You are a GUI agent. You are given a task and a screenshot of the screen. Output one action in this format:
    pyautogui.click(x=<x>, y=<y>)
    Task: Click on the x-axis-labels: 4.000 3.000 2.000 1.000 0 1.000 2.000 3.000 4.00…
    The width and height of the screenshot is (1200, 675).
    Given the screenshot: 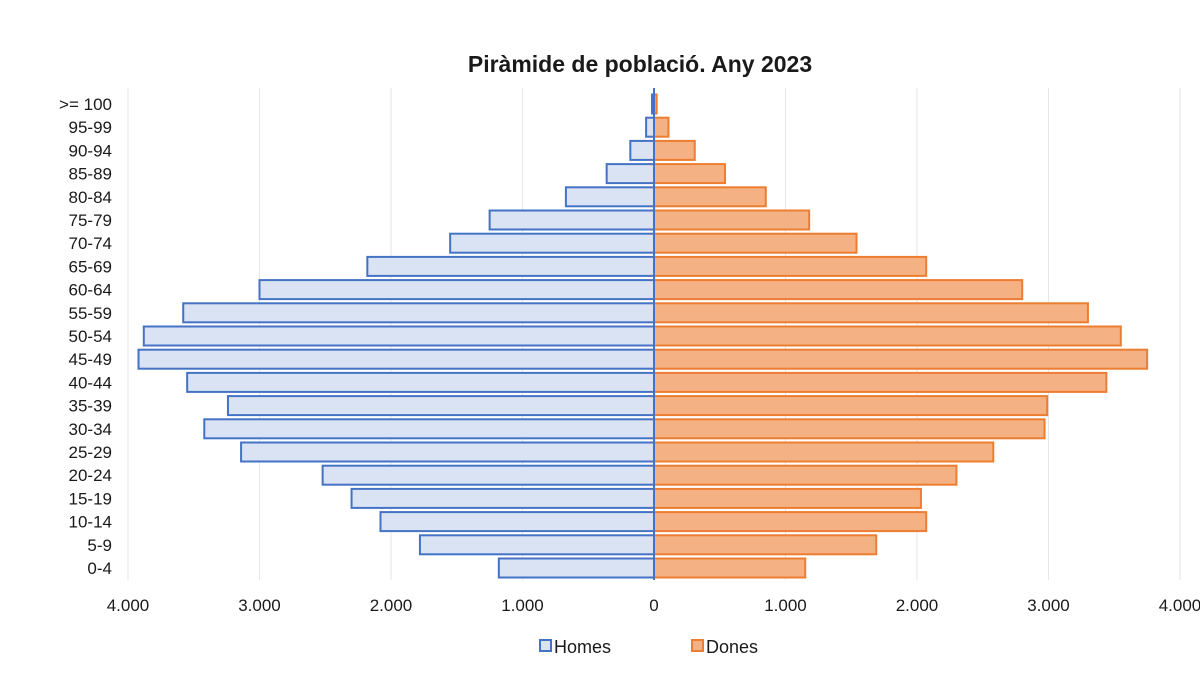 What is the action you would take?
    pyautogui.click(x=653, y=605)
    